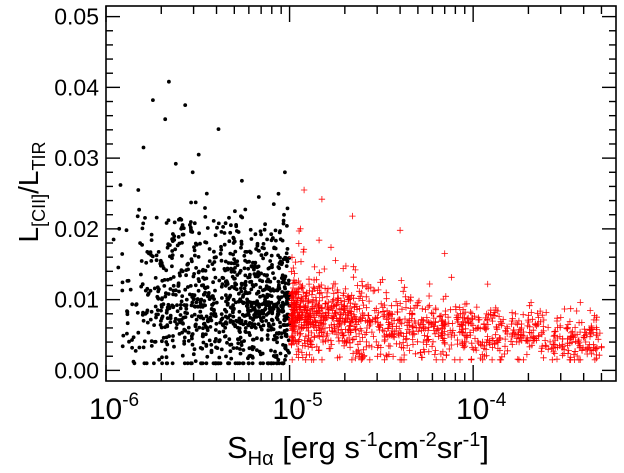 The width and height of the screenshot is (624, 473). What do you see at coordinates (288, 409) in the screenshot?
I see `x-tick-label-base: 10` at bounding box center [288, 409].